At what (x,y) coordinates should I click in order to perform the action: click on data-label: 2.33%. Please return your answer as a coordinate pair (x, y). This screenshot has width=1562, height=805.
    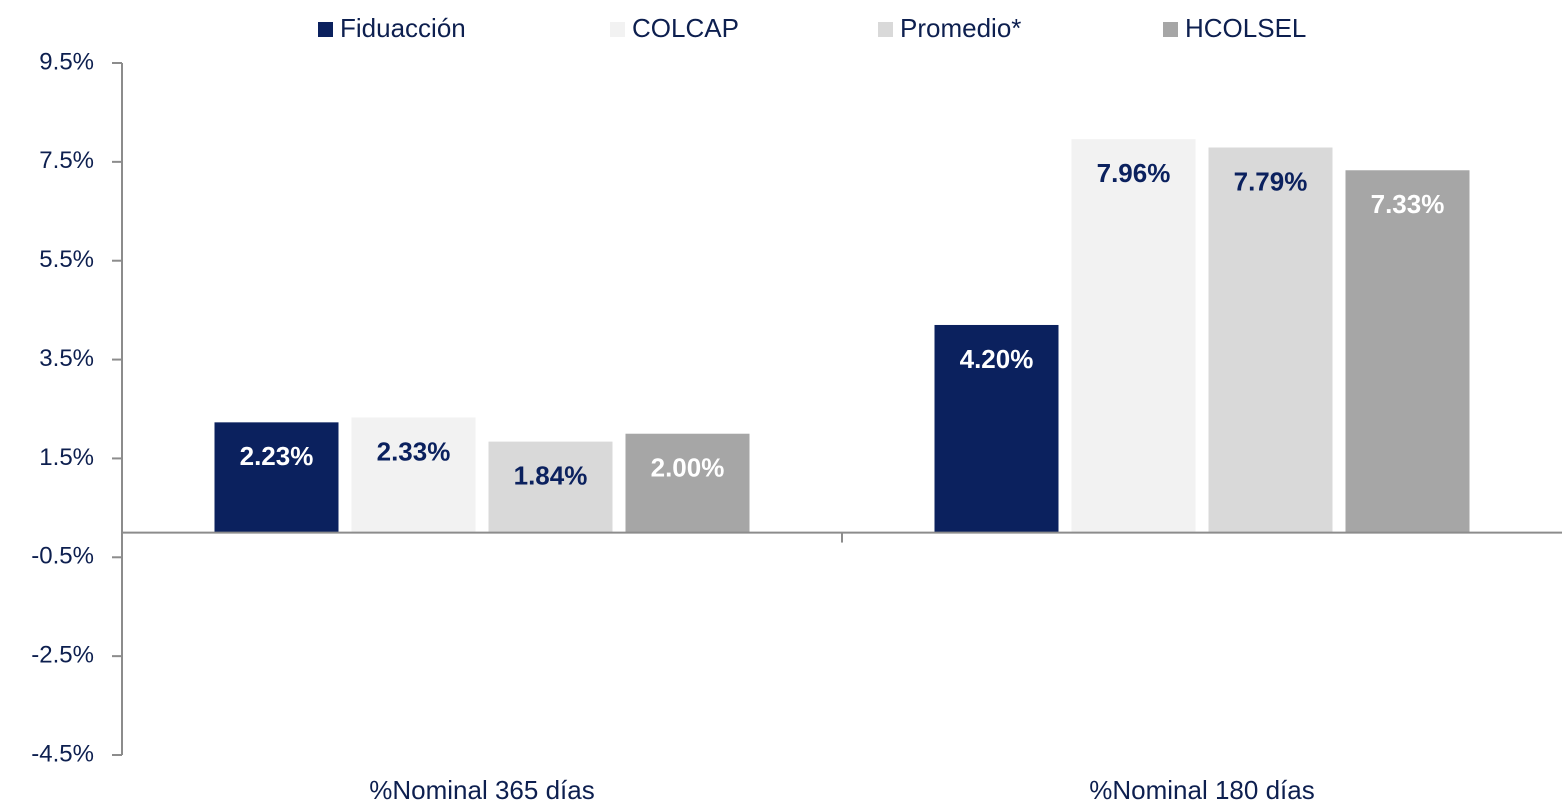
    Looking at the image, I should click on (414, 451).